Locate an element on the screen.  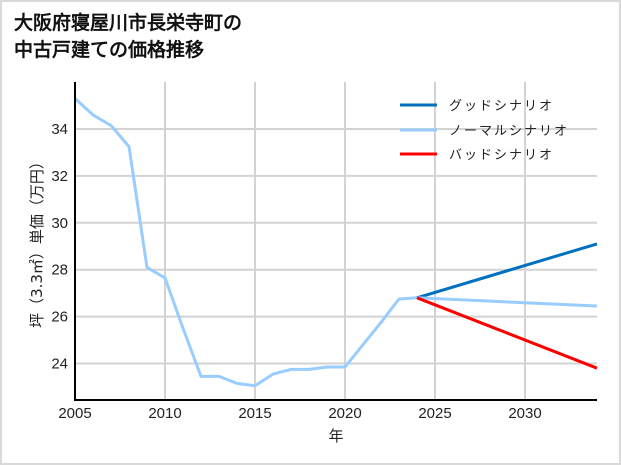
x-tick-label: 2030 is located at coordinates (524, 413).